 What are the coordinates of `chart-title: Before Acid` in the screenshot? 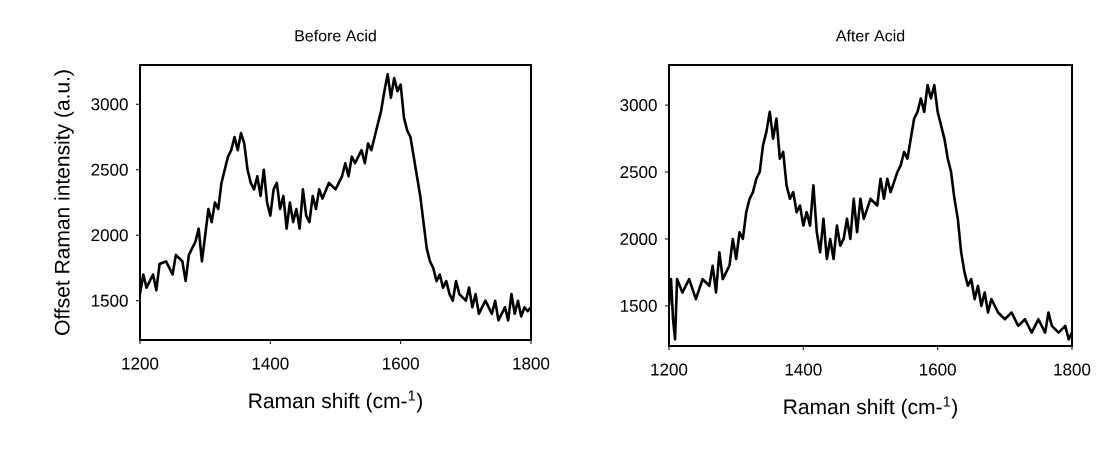 It's located at (335, 35).